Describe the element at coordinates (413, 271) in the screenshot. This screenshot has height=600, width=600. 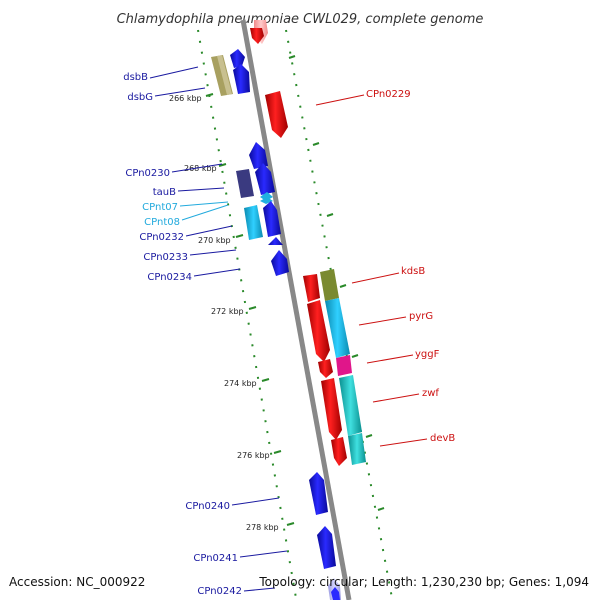
I see `gene-label-kdsb: kdsB` at that location.